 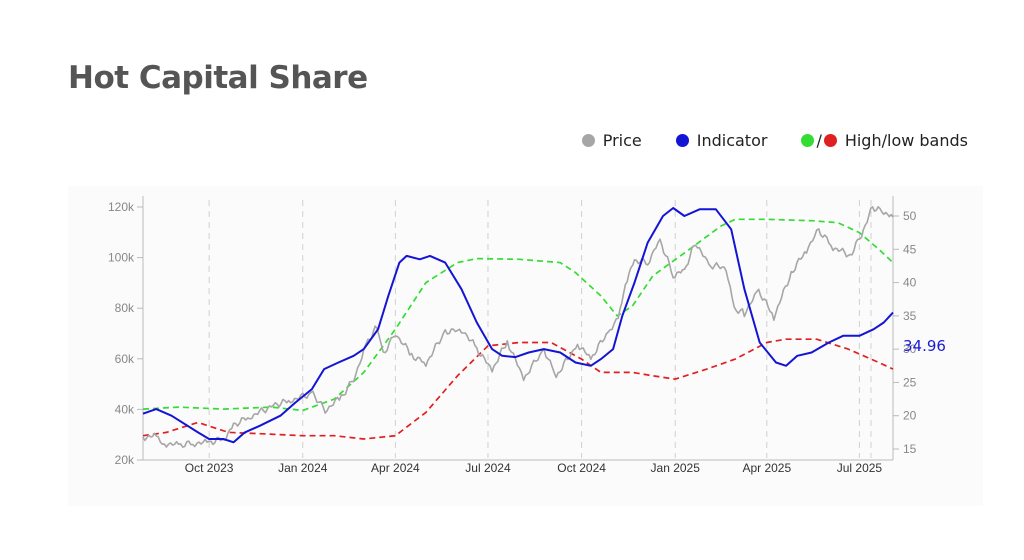 What do you see at coordinates (808, 140) in the screenshot?
I see `high-band-dot-icon` at bounding box center [808, 140].